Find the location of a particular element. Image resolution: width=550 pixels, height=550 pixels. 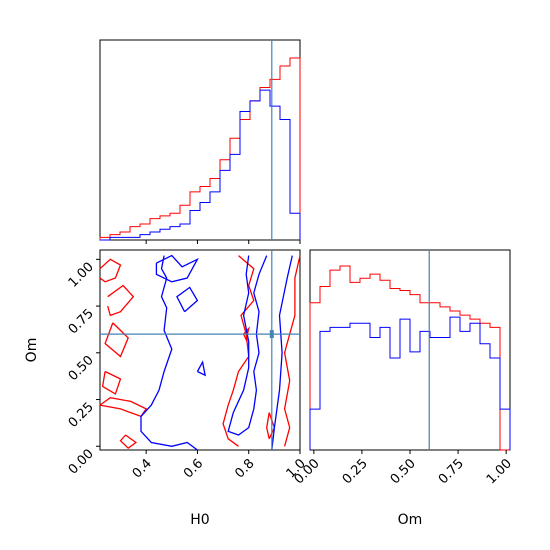

h0-tick-label-1: 0.6 is located at coordinates (193, 468).